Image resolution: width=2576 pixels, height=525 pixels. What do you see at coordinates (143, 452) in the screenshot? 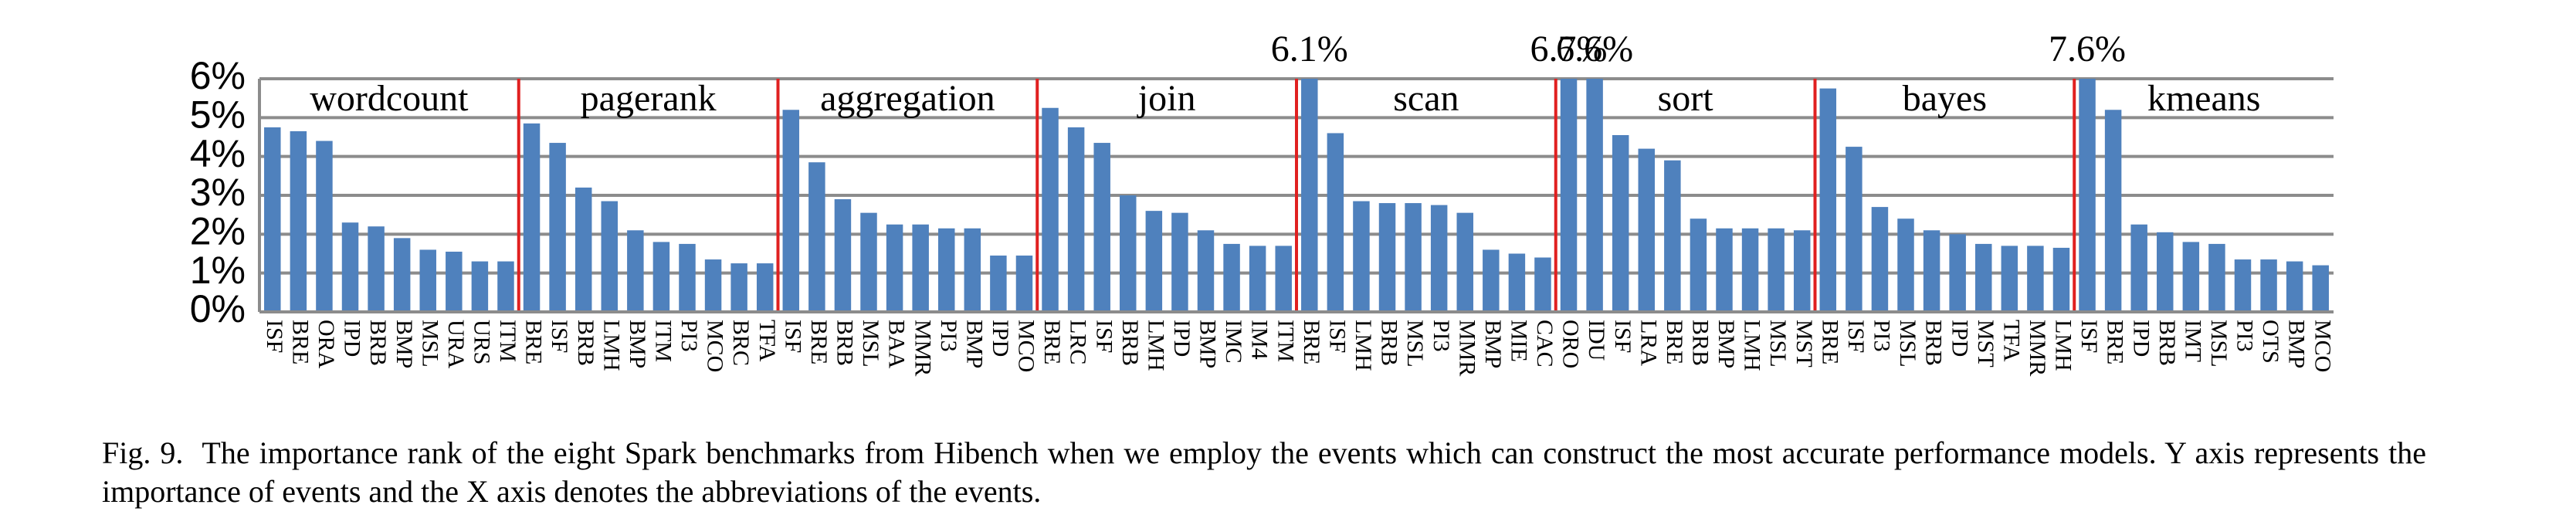
I see `caption-label: Fig. 9.` at bounding box center [143, 452].